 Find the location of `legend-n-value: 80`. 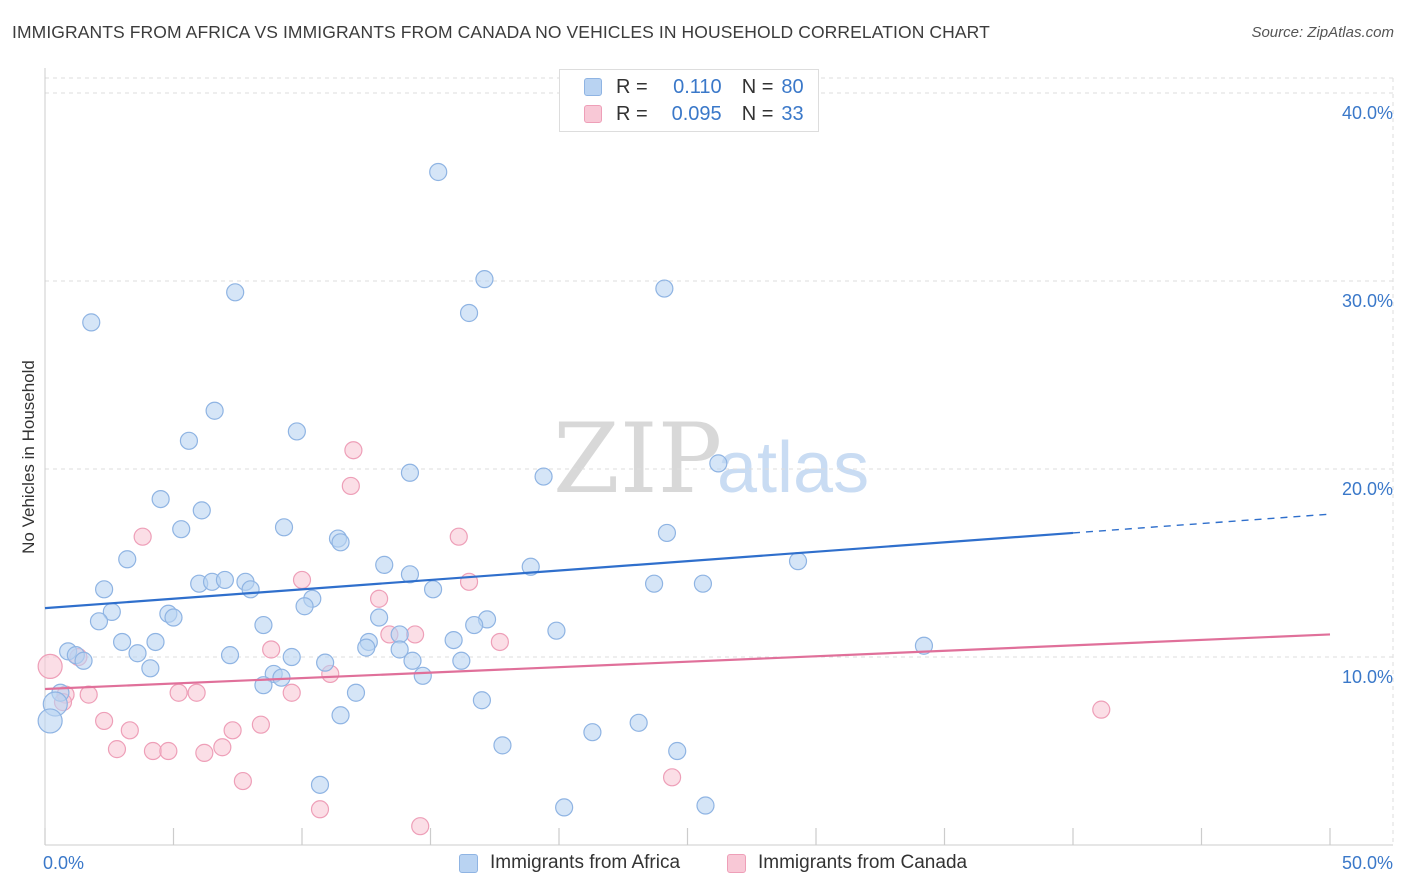

legend-n-value: 80 is located at coordinates (792, 86).